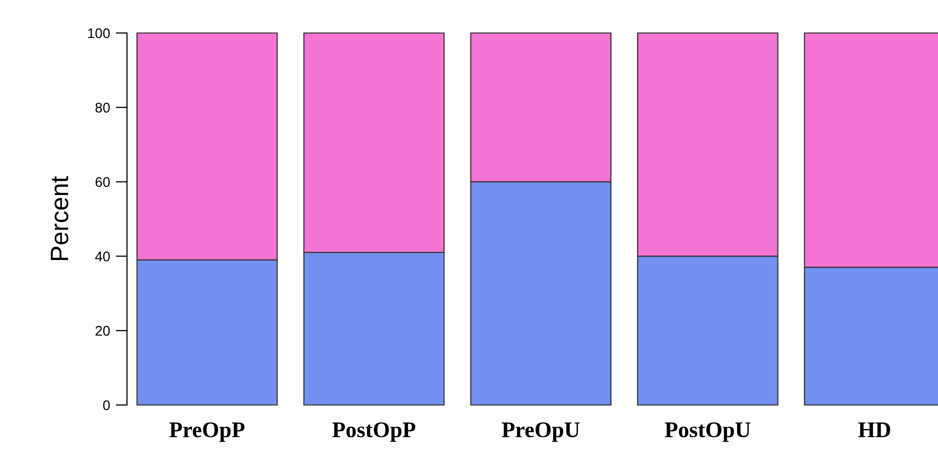  Describe the element at coordinates (707, 432) in the screenshot. I see `x-tick-label: PostOpU` at that location.